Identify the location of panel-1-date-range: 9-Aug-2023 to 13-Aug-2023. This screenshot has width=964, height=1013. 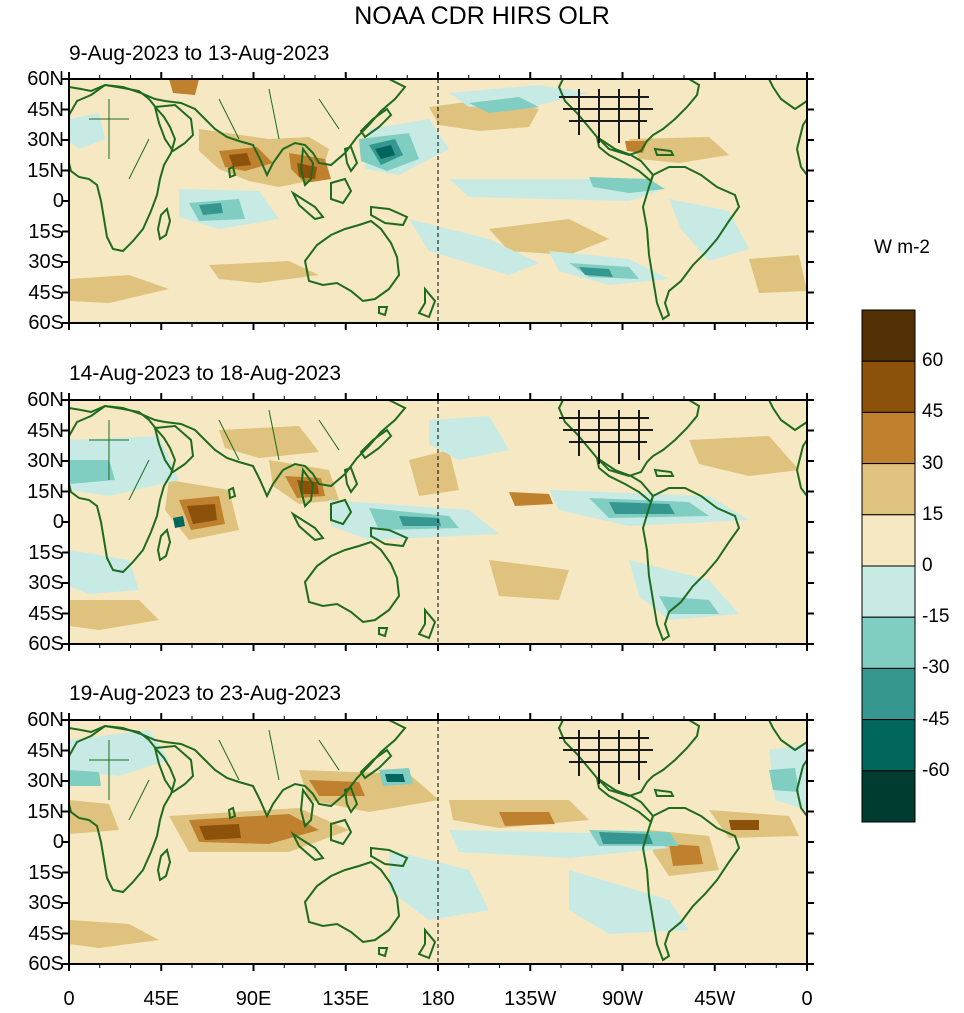
(199, 53).